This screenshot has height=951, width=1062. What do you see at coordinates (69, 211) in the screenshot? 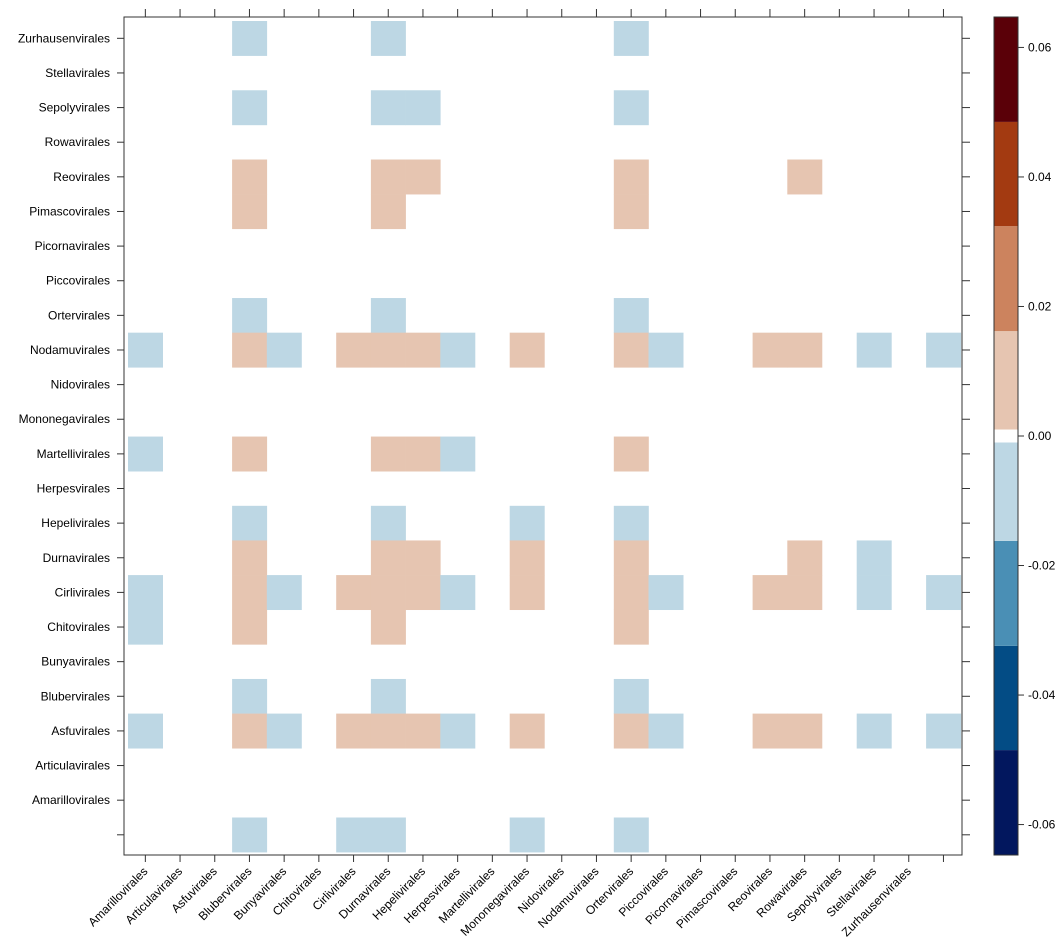
I see `y-tick-label: Pimascovirales` at bounding box center [69, 211].